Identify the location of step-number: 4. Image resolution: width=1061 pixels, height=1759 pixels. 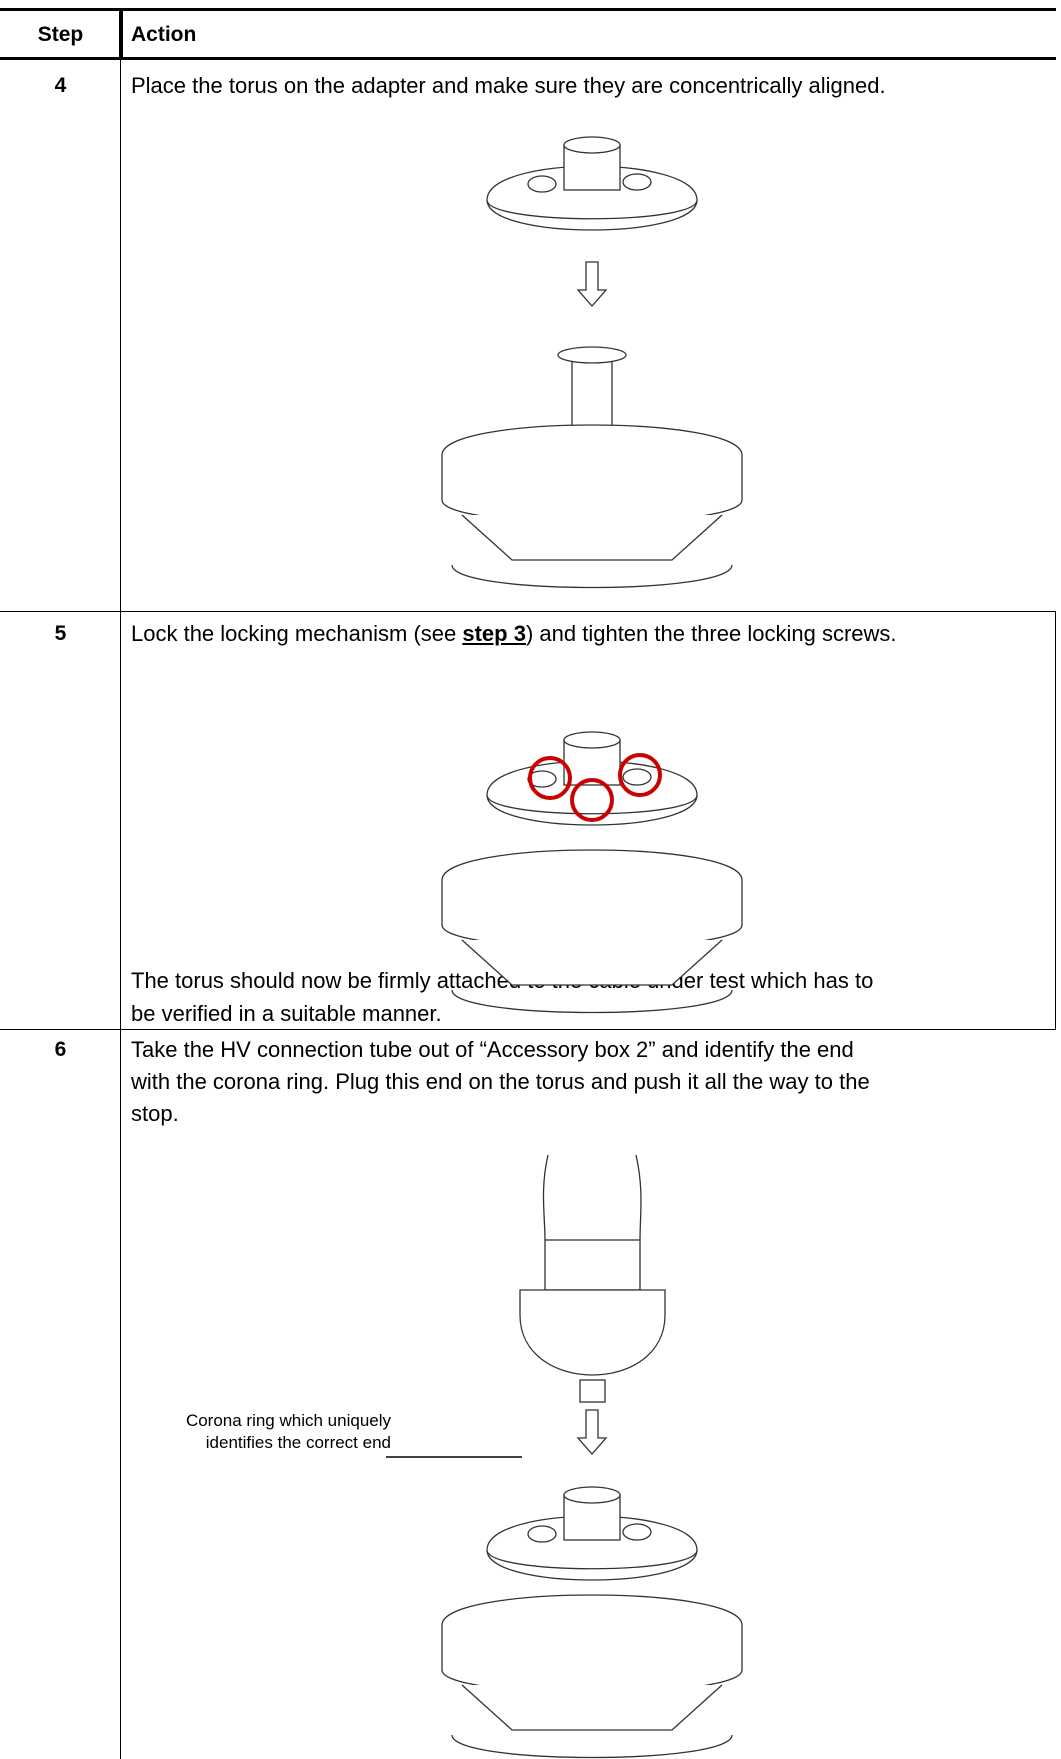
(60, 85).